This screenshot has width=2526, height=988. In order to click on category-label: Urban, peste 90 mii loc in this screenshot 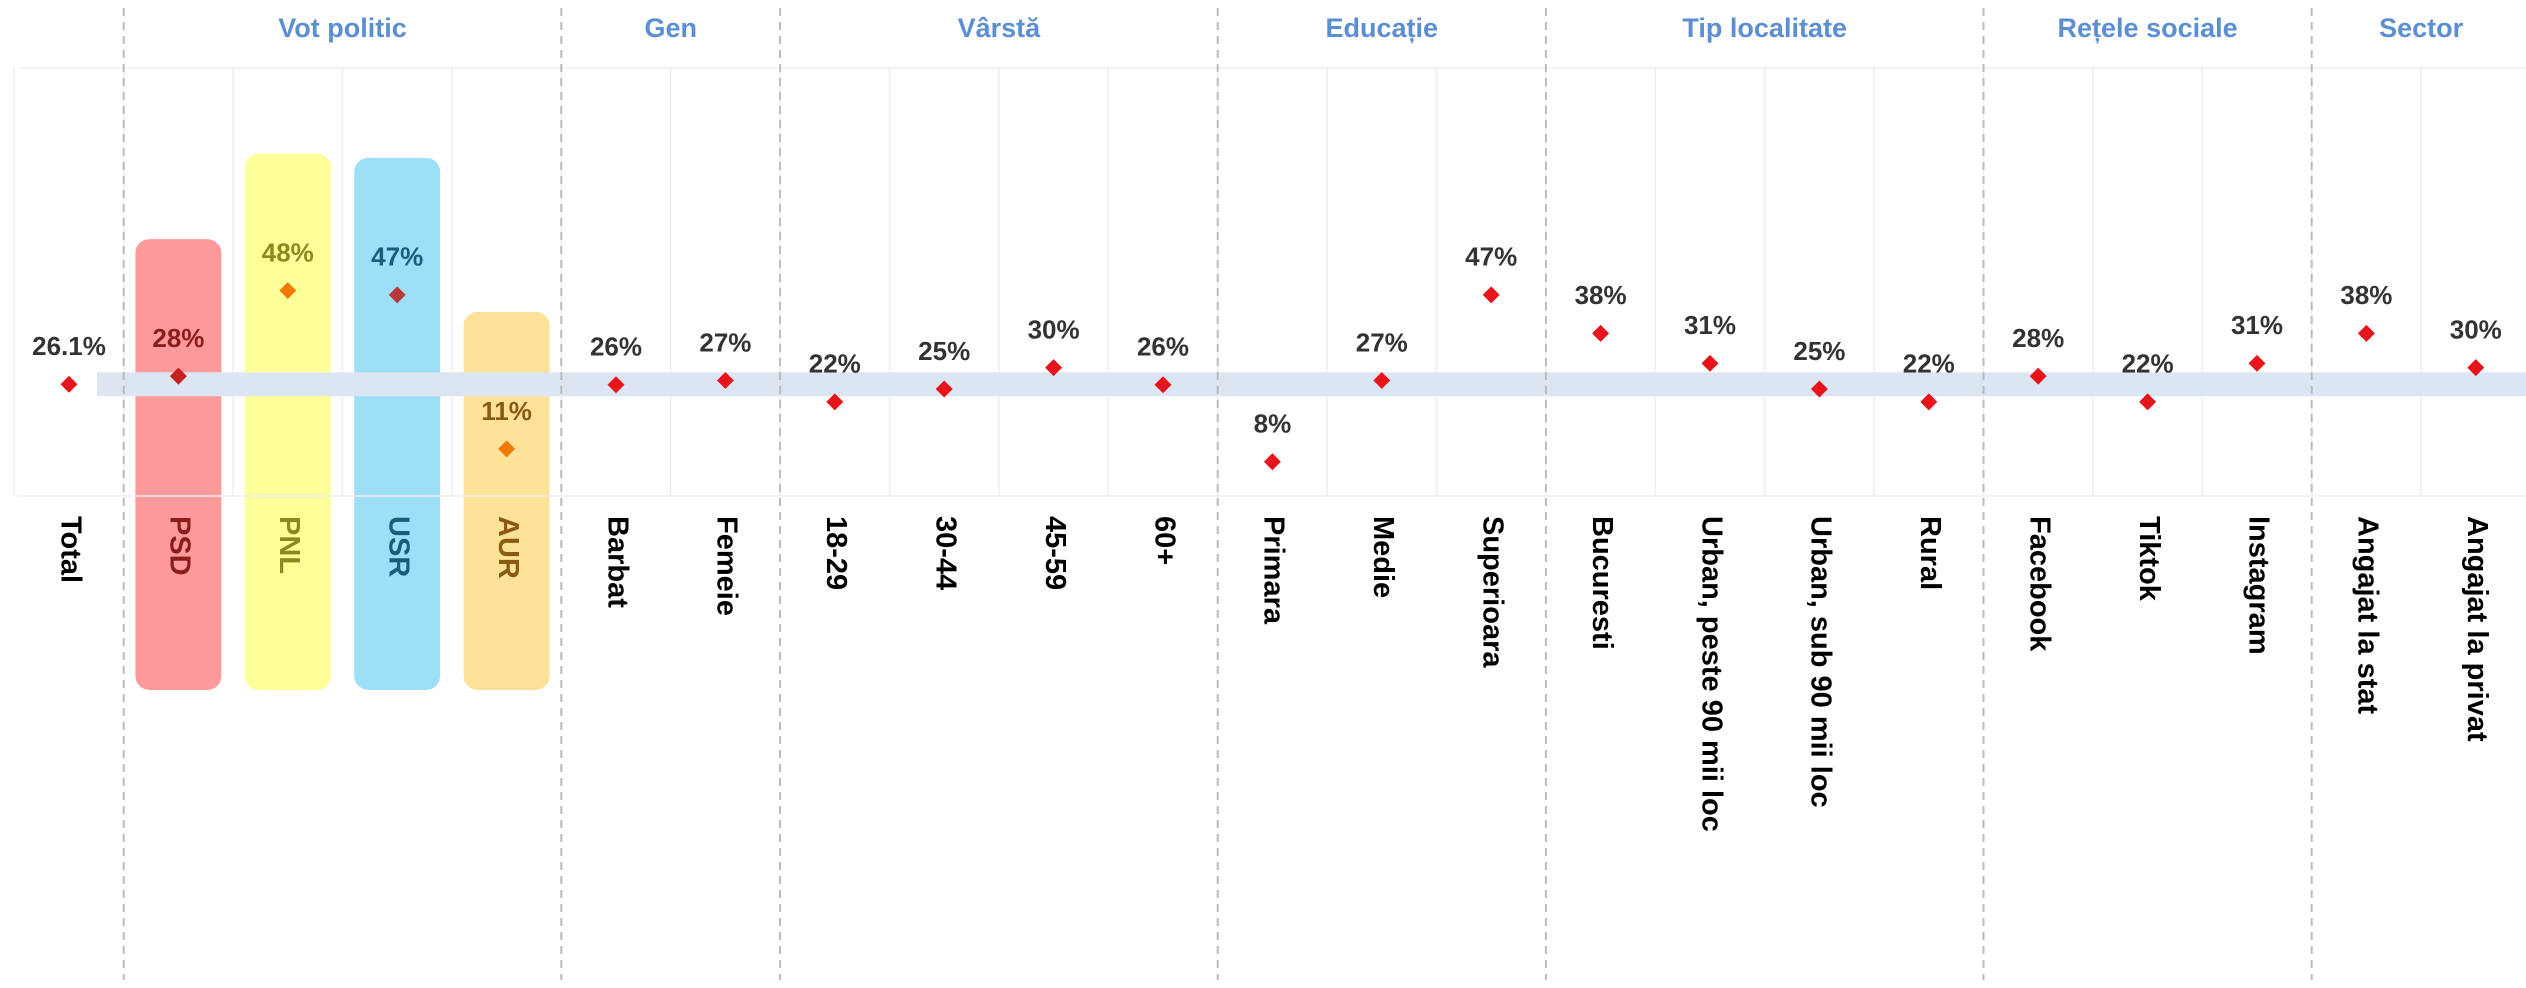, I will do `click(1711, 674)`.